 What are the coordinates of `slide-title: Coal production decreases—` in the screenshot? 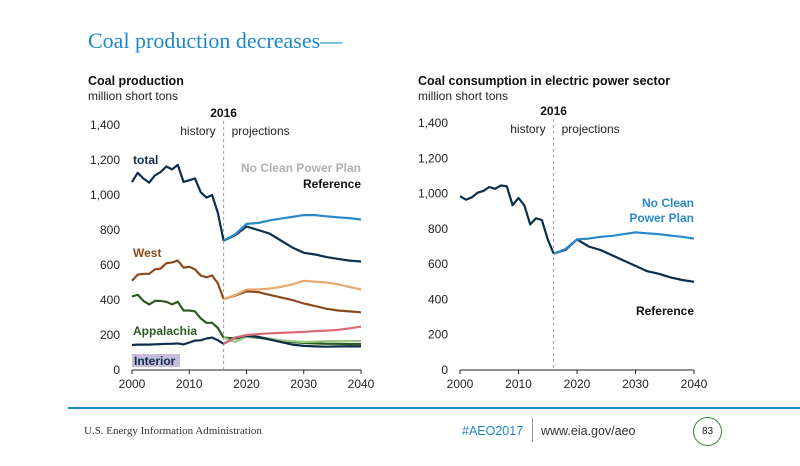 It's located at (215, 40).